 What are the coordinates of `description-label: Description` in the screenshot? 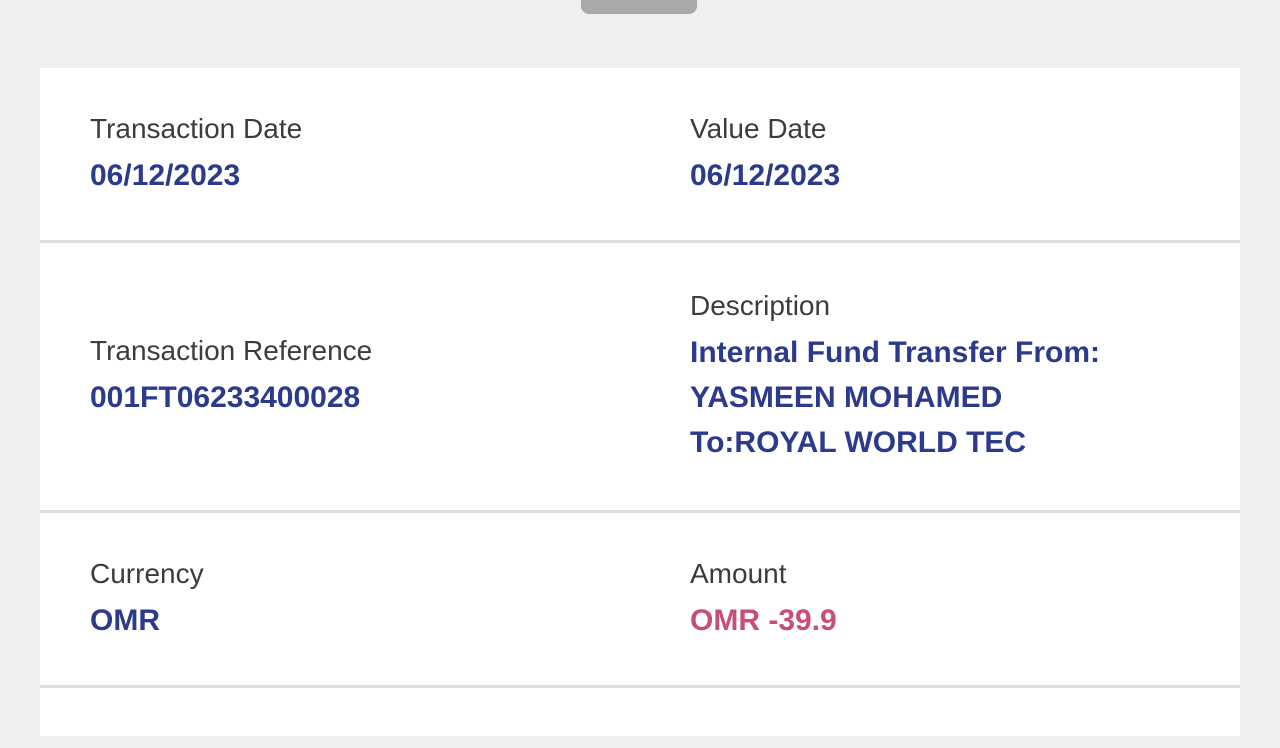 It's located at (760, 305).